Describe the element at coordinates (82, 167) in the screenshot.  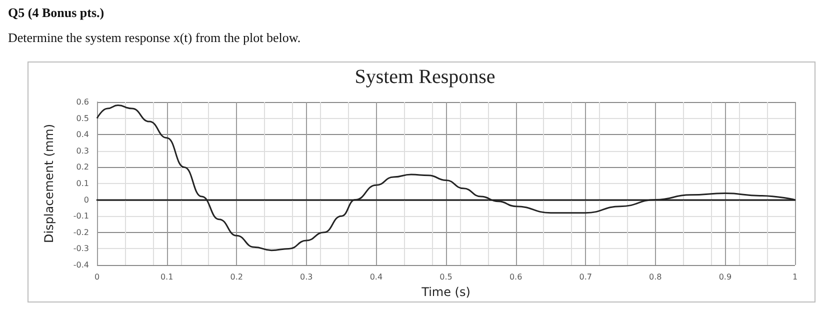
I see `y-tick-label: 0.2` at that location.